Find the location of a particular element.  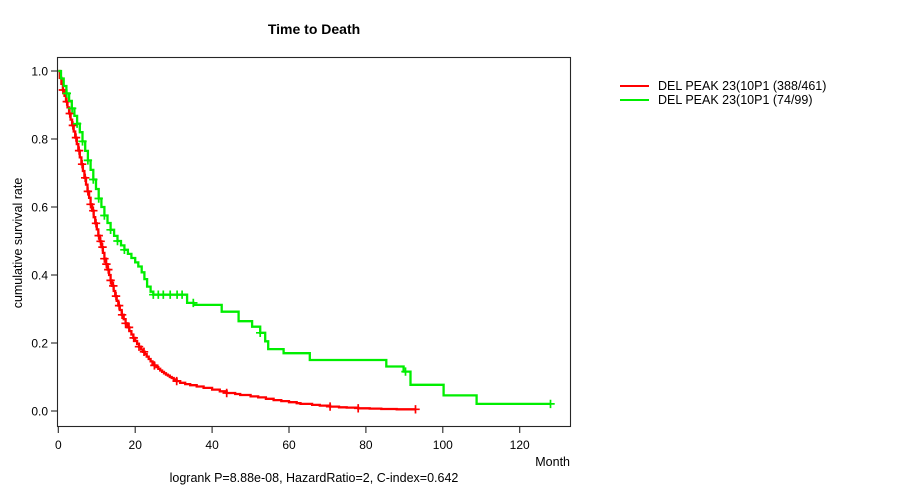

chart-title: Time to Death is located at coordinates (314, 29).